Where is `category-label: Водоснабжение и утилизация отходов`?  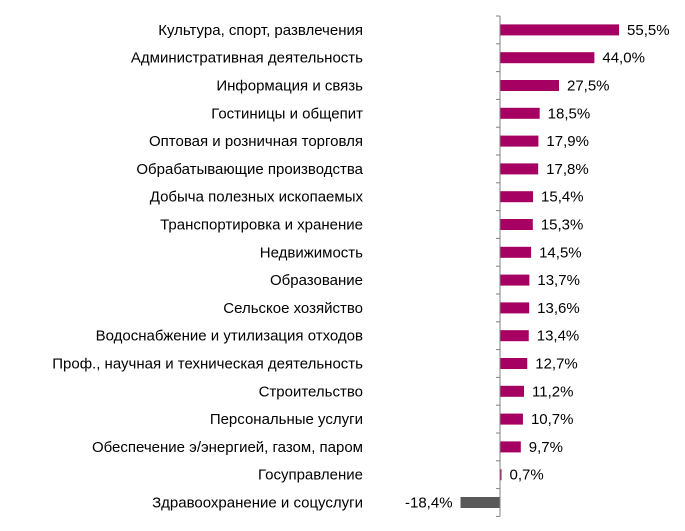
category-label: Водоснабжение и утилизация отходов is located at coordinates (229, 336).